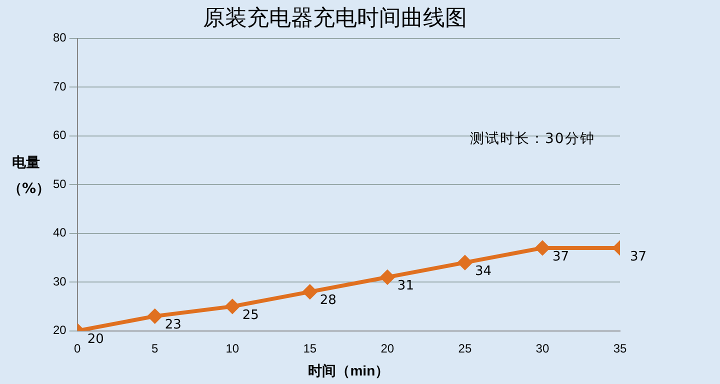 Image resolution: width=720 pixels, height=384 pixels. What do you see at coordinates (620, 348) in the screenshot?
I see `x-tick-label: 35` at bounding box center [620, 348].